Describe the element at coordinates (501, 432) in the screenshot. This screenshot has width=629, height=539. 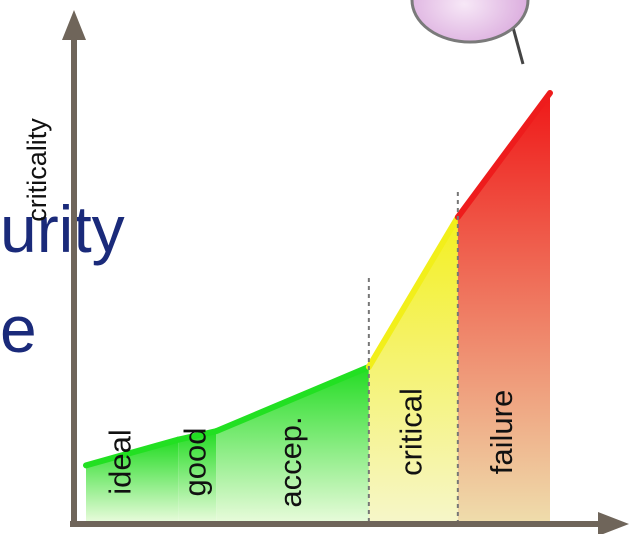
I see `region-label-failure: failure` at that location.